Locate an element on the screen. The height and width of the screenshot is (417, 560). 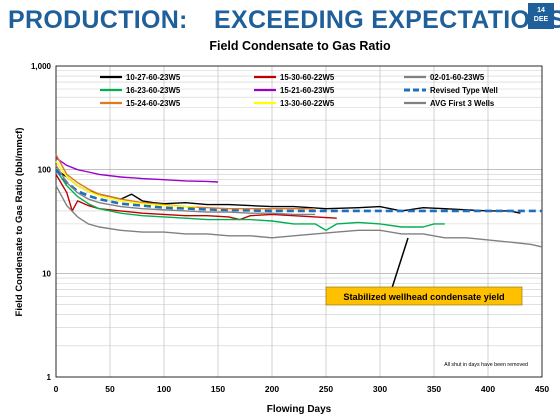
x-tick-label: 400 is located at coordinates (488, 389).